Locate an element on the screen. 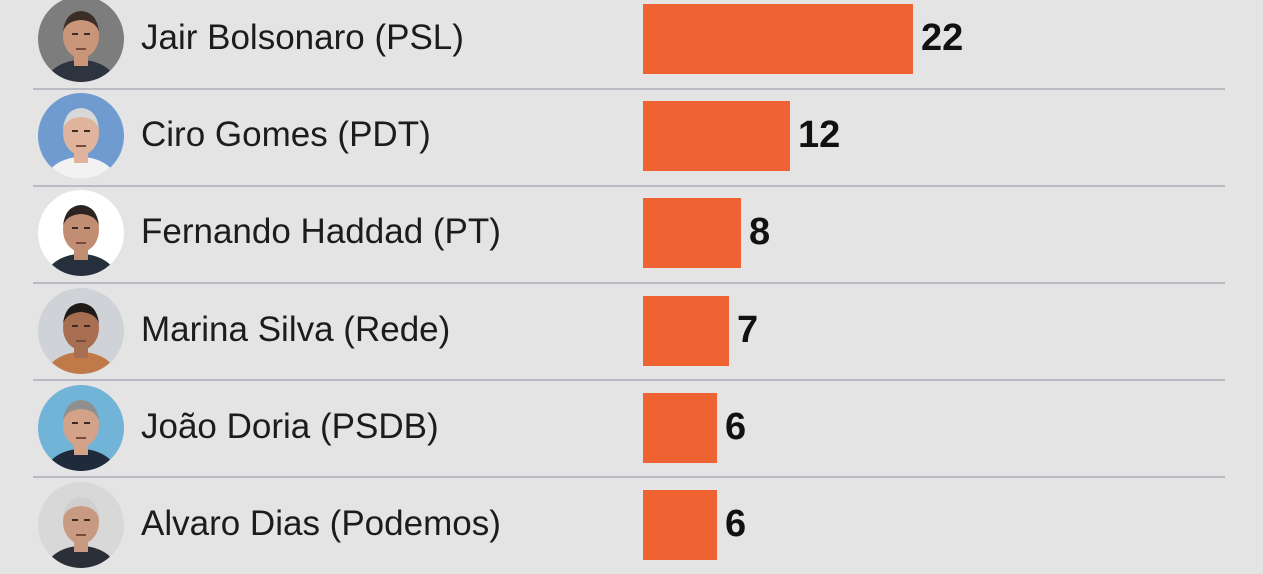  data-label: 7 is located at coordinates (748, 329).